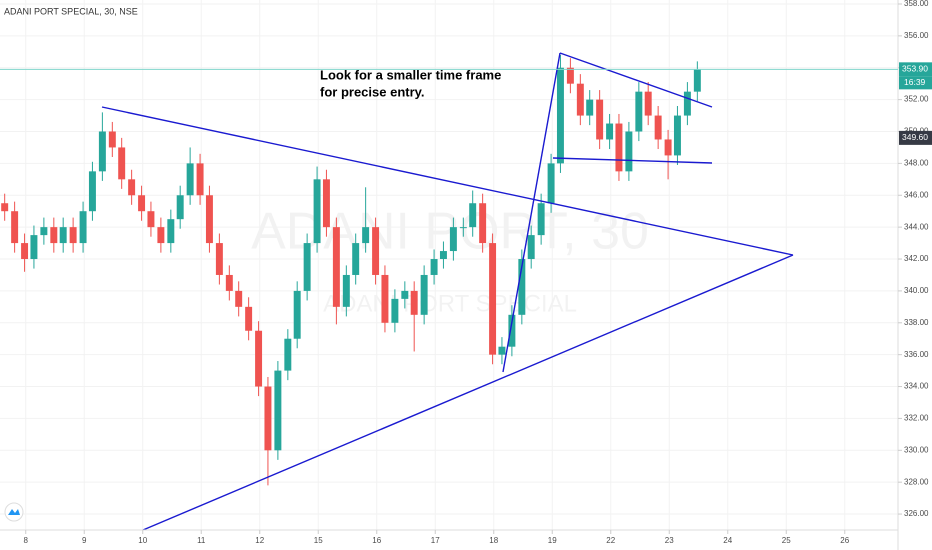  I want to click on last-price-label: 353.90, so click(915, 69).